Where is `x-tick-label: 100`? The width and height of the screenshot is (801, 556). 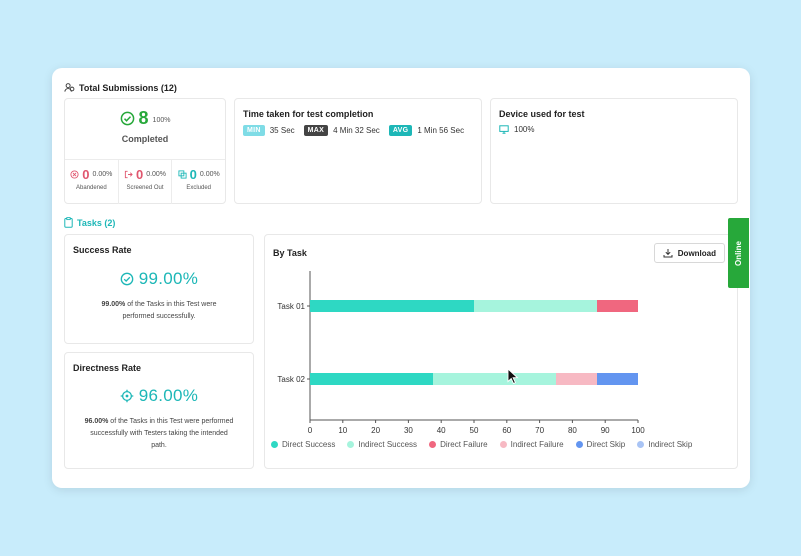 x-tick-label: 100 is located at coordinates (638, 430).